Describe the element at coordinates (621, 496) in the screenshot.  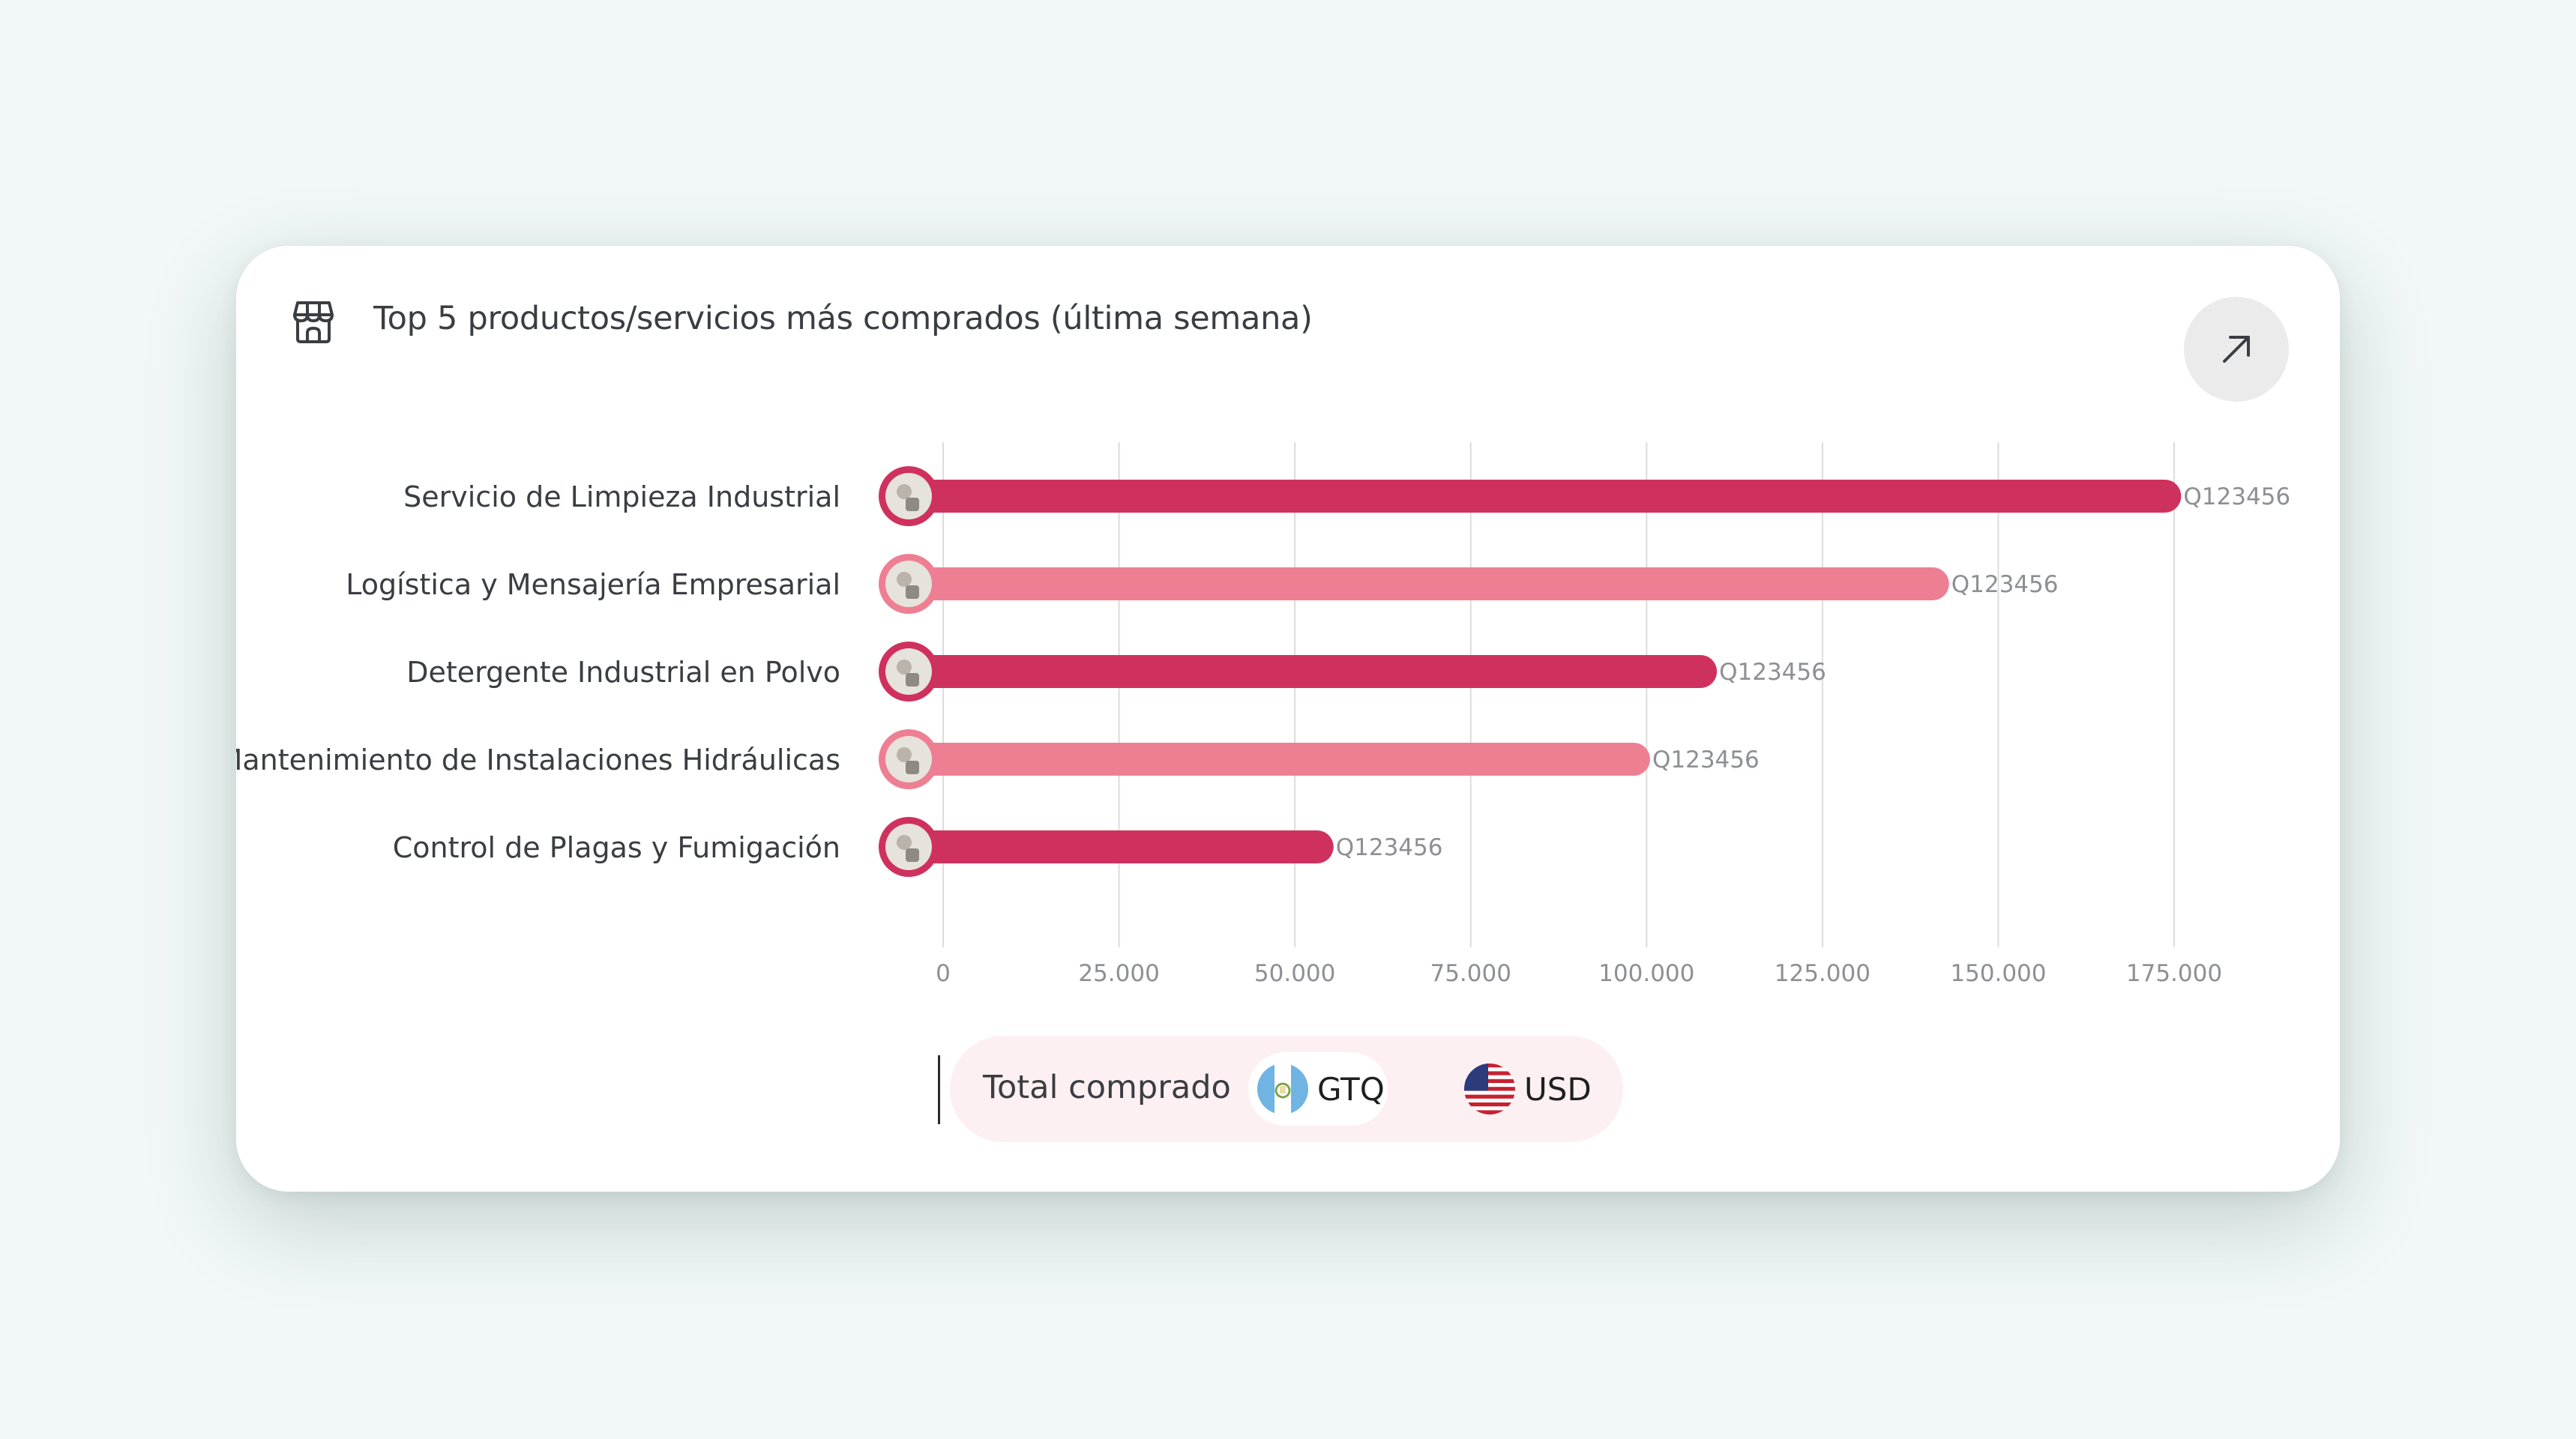
I see `category-label: Servicio de Limpieza Industrial` at that location.